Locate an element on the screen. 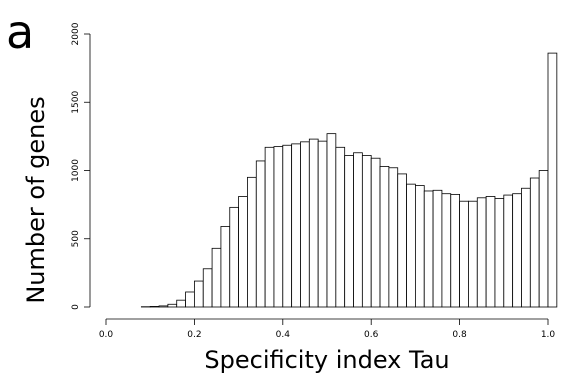 This screenshot has height=374, width=562. y-tick-label: 1000 is located at coordinates (76, 170).